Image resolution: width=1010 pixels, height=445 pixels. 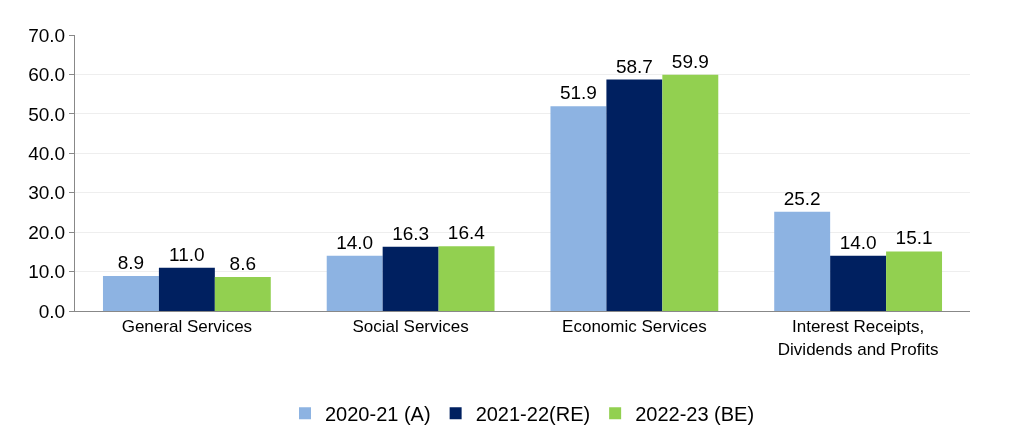 I want to click on data-label: 8.9, so click(x=131, y=262).